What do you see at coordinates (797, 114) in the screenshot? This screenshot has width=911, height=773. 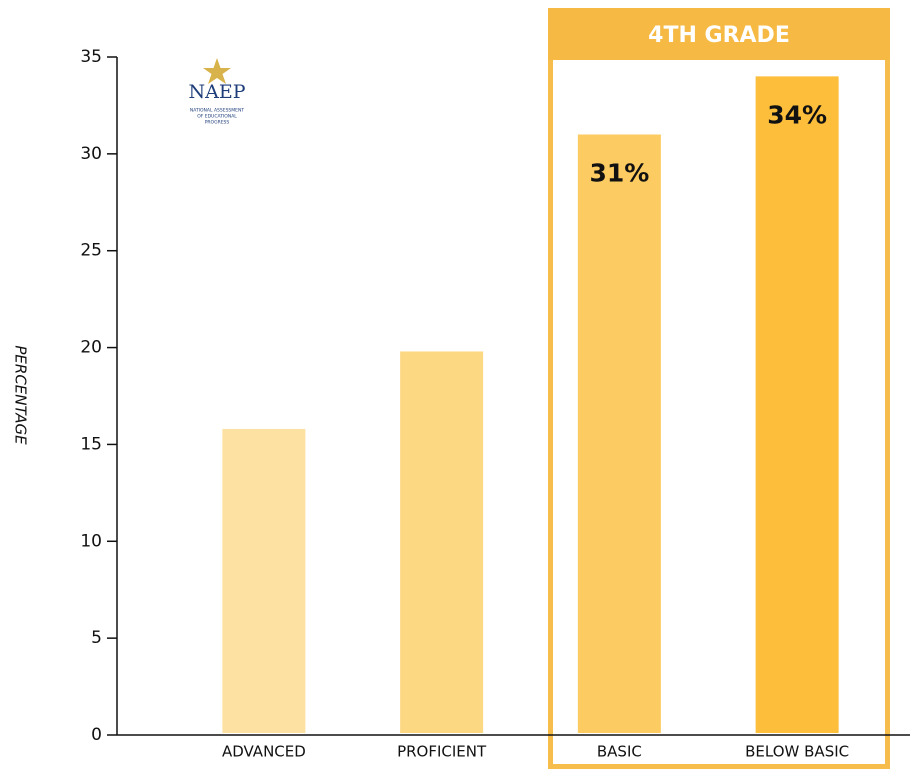 I see `value-label: 34%` at bounding box center [797, 114].